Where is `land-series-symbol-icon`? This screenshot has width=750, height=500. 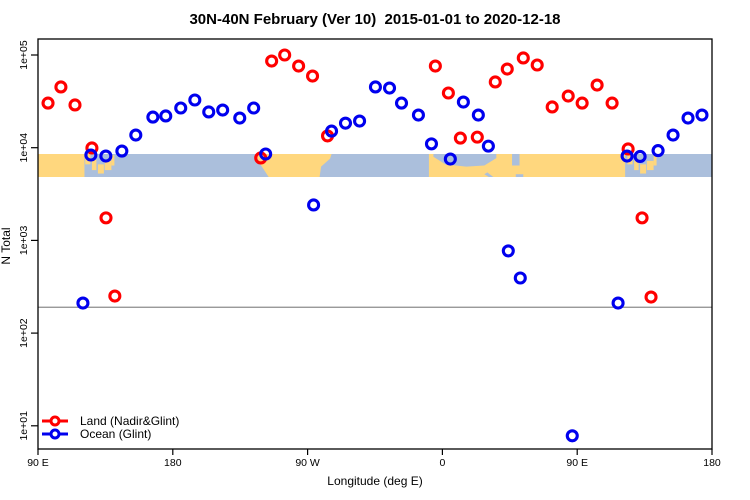 land-series-symbol-icon is located at coordinates (55, 421).